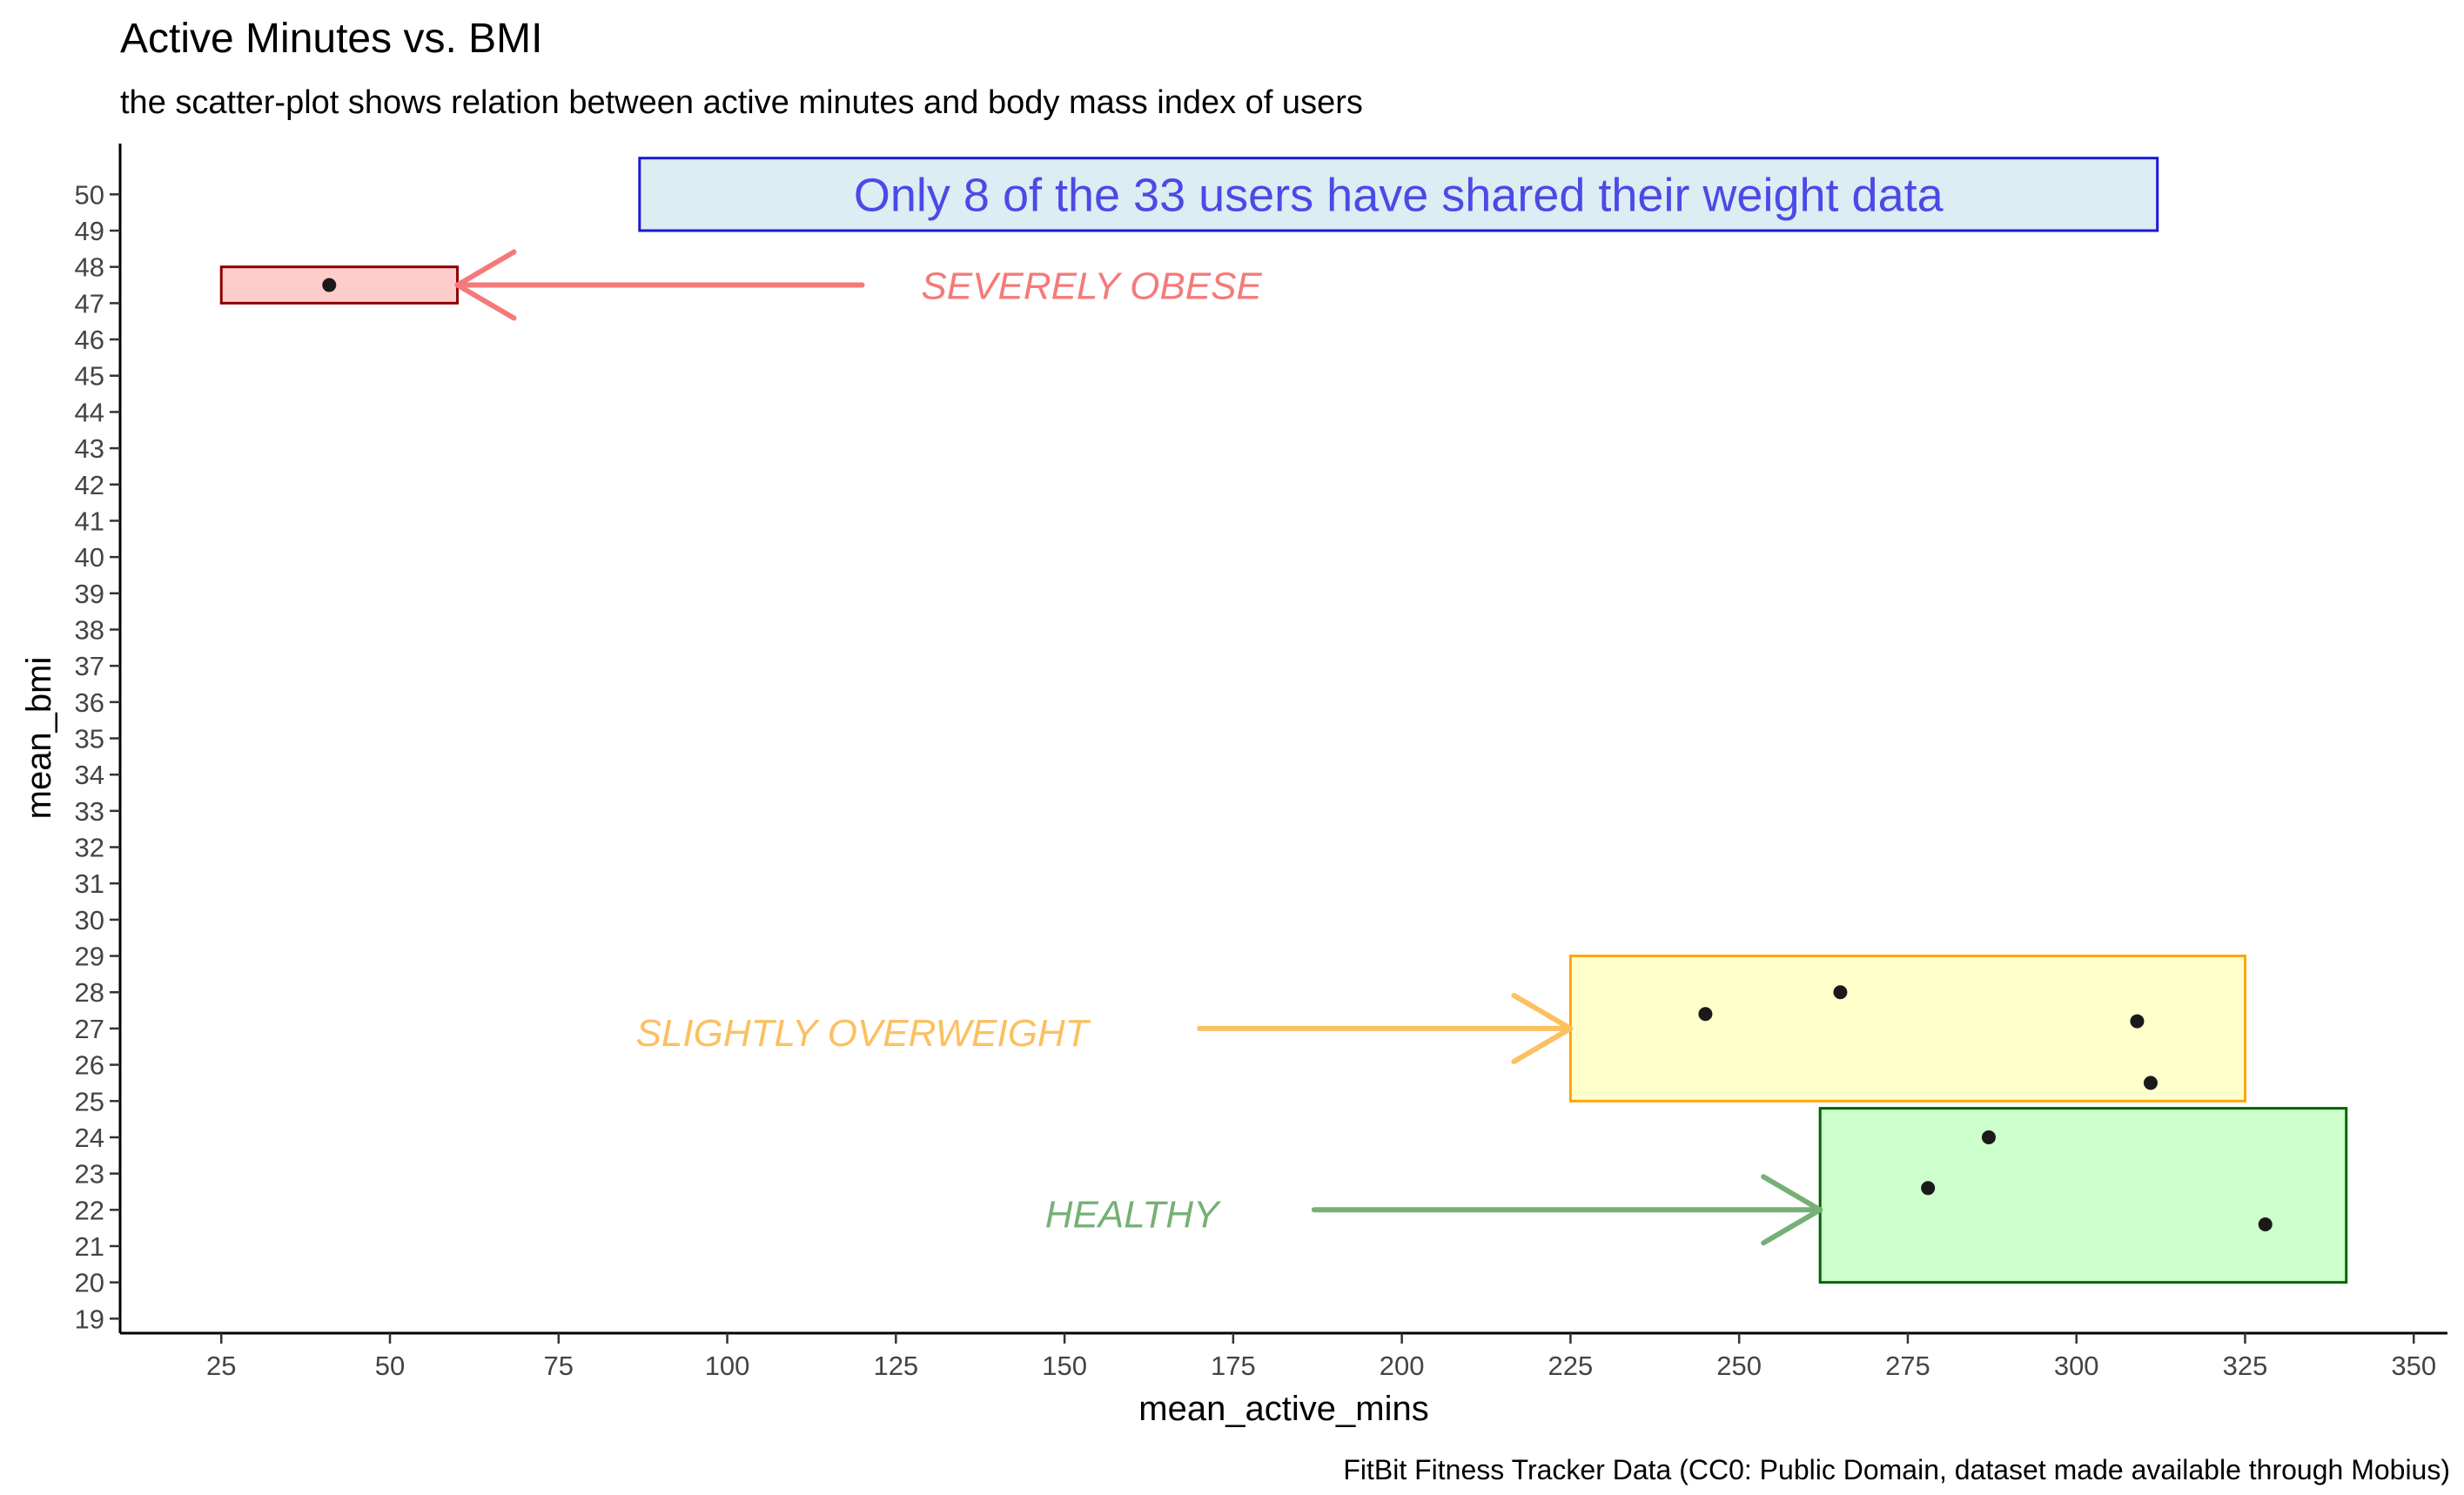  Describe the element at coordinates (89, 267) in the screenshot. I see `y-tick-label: 48` at that location.